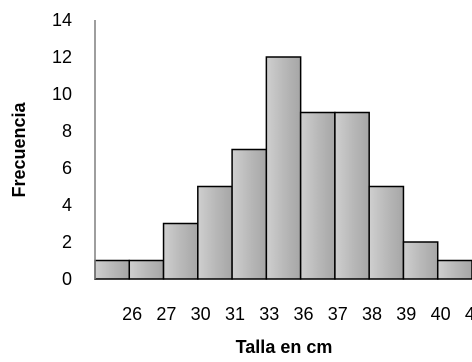 The width and height of the screenshot is (472, 362). What do you see at coordinates (406, 314) in the screenshot?
I see `x-tick-label: 39` at bounding box center [406, 314].